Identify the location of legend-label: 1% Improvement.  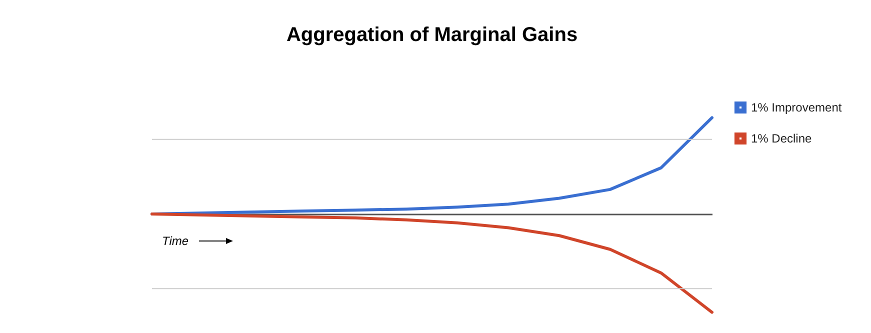
(796, 107).